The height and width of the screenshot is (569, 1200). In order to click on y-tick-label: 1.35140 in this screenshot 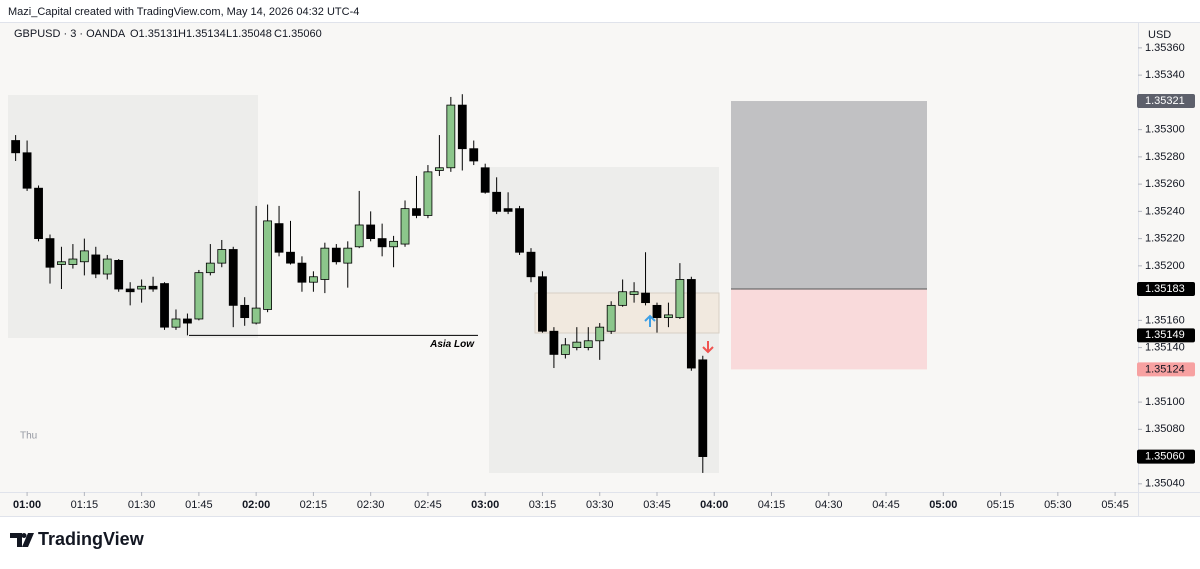, I will do `click(1165, 348)`.